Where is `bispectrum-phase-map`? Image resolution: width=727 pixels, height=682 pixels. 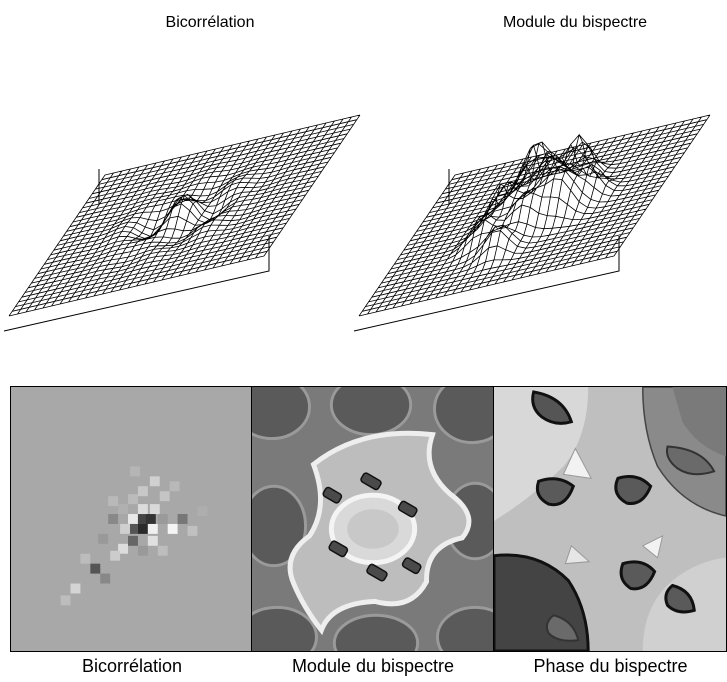 bispectrum-phase-map is located at coordinates (610, 519).